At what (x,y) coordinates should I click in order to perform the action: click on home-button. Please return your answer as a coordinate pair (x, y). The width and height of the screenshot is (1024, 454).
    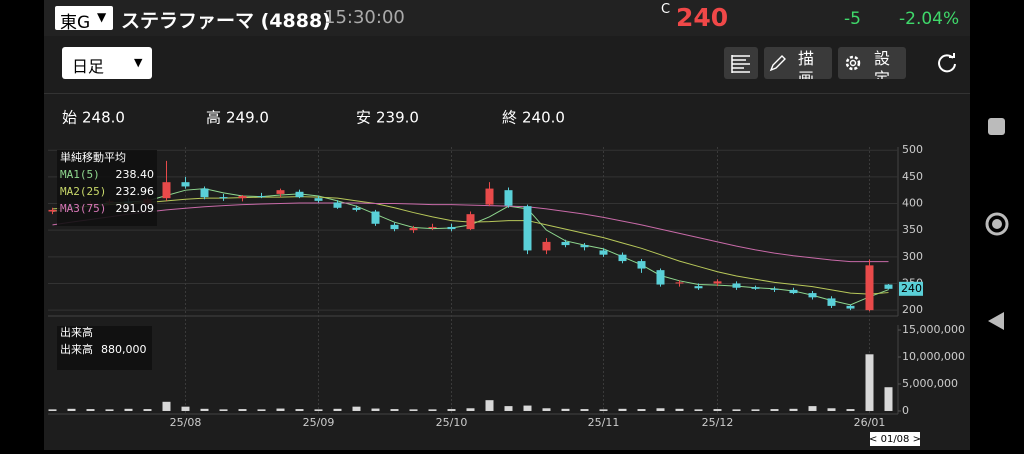
    Looking at the image, I should click on (997, 224).